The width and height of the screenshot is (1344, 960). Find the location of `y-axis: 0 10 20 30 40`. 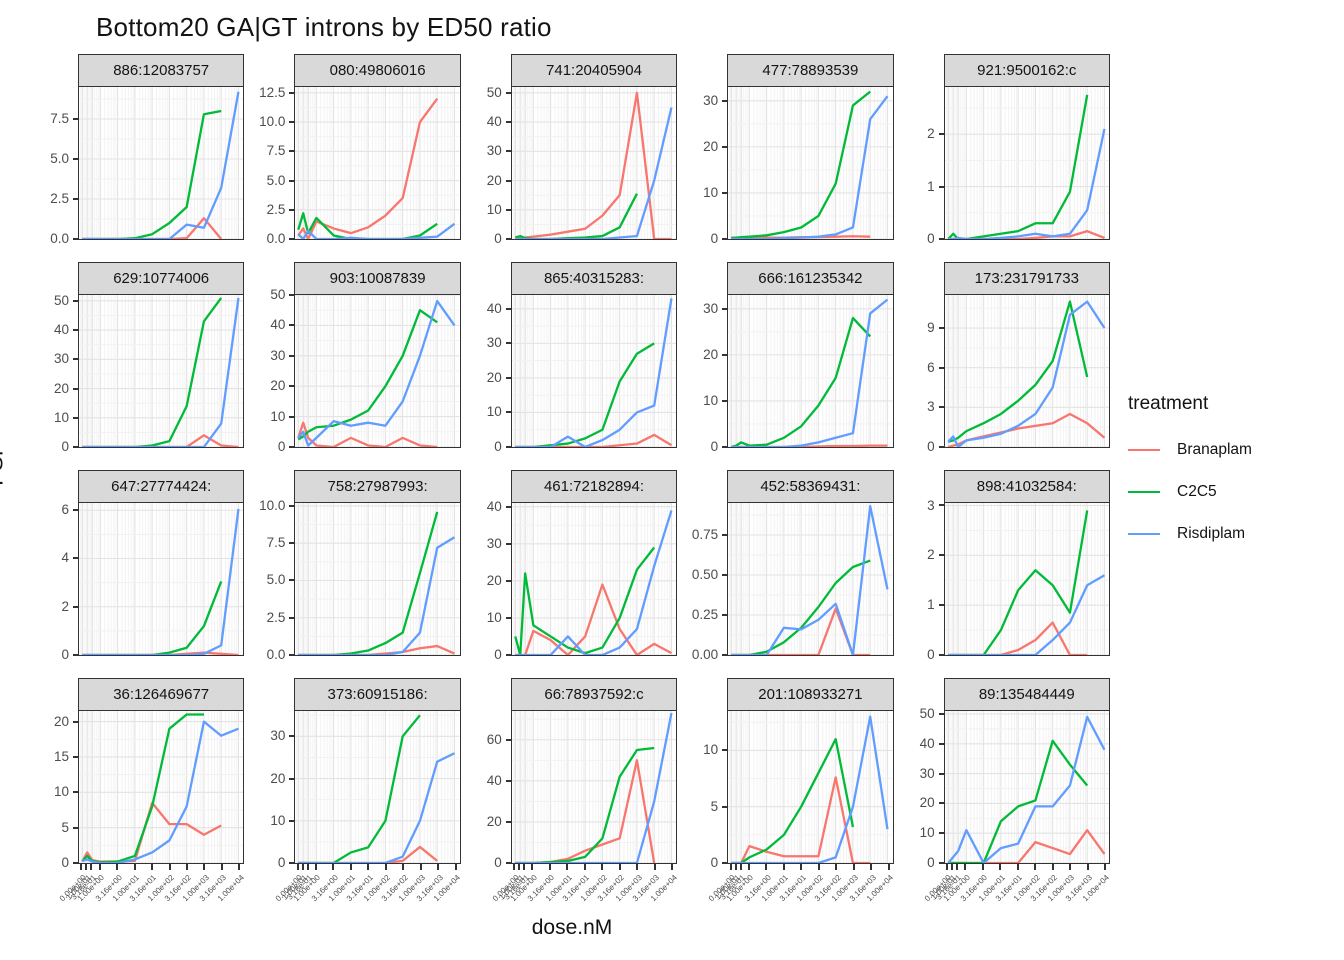

y-axis: 0 10 20 30 40 is located at coordinates (489, 580).